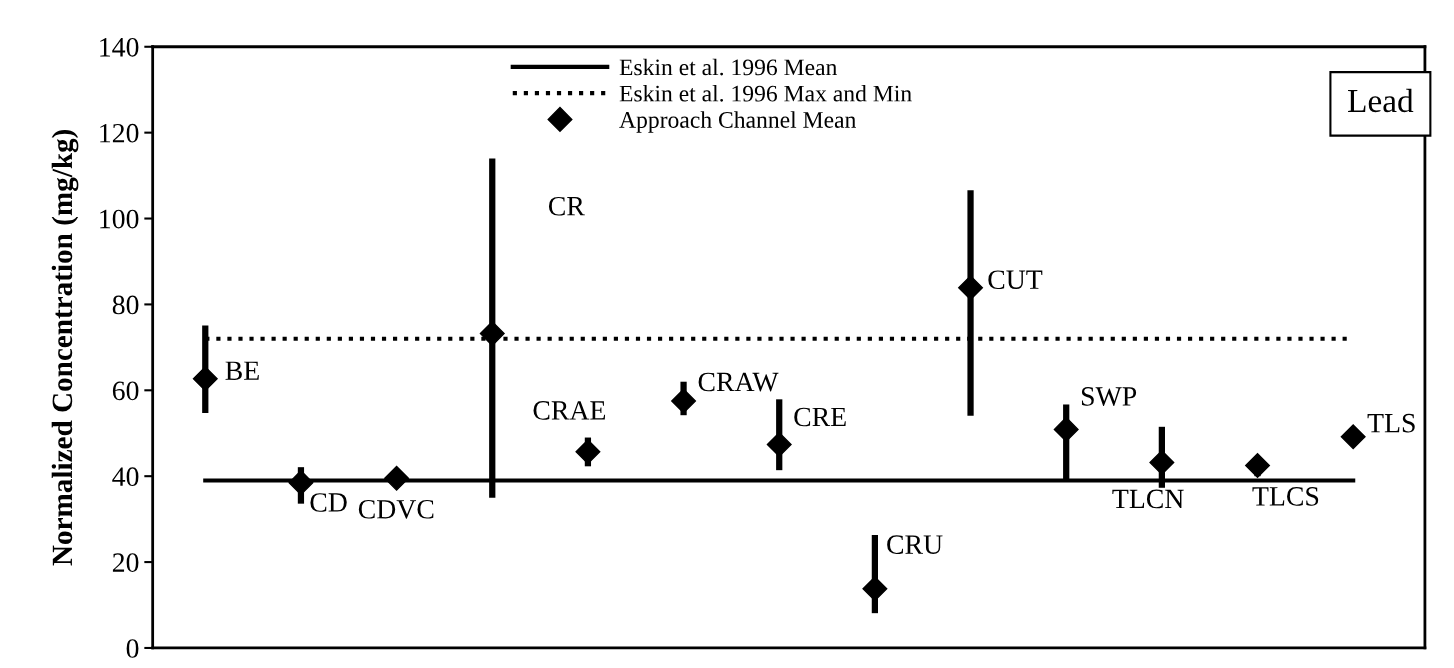  Describe the element at coordinates (1148, 499) in the screenshot. I see `annotation: TLCN` at that location.